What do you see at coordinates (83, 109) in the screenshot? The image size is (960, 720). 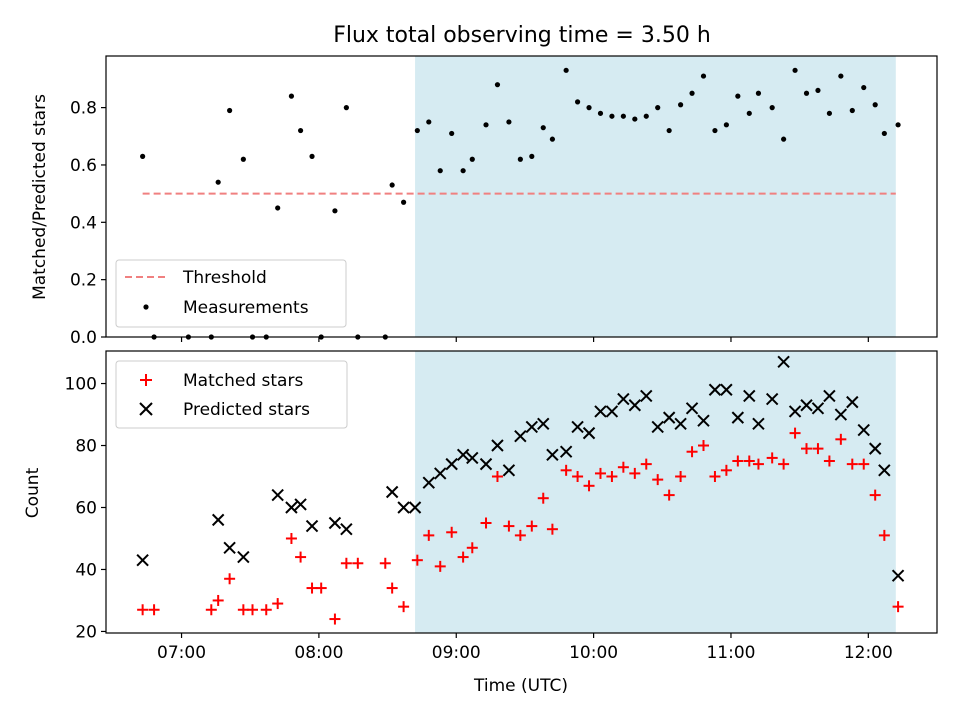 I see `top-y-tick-label: 0.8` at bounding box center [83, 109].